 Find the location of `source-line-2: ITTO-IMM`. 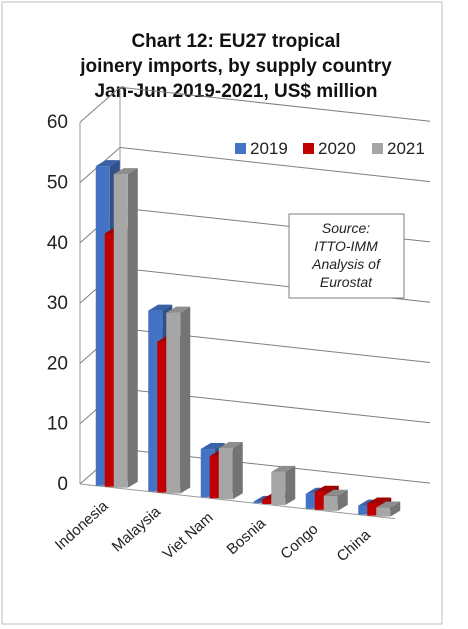

source-line-2: ITTO-IMM is located at coordinates (346, 246).